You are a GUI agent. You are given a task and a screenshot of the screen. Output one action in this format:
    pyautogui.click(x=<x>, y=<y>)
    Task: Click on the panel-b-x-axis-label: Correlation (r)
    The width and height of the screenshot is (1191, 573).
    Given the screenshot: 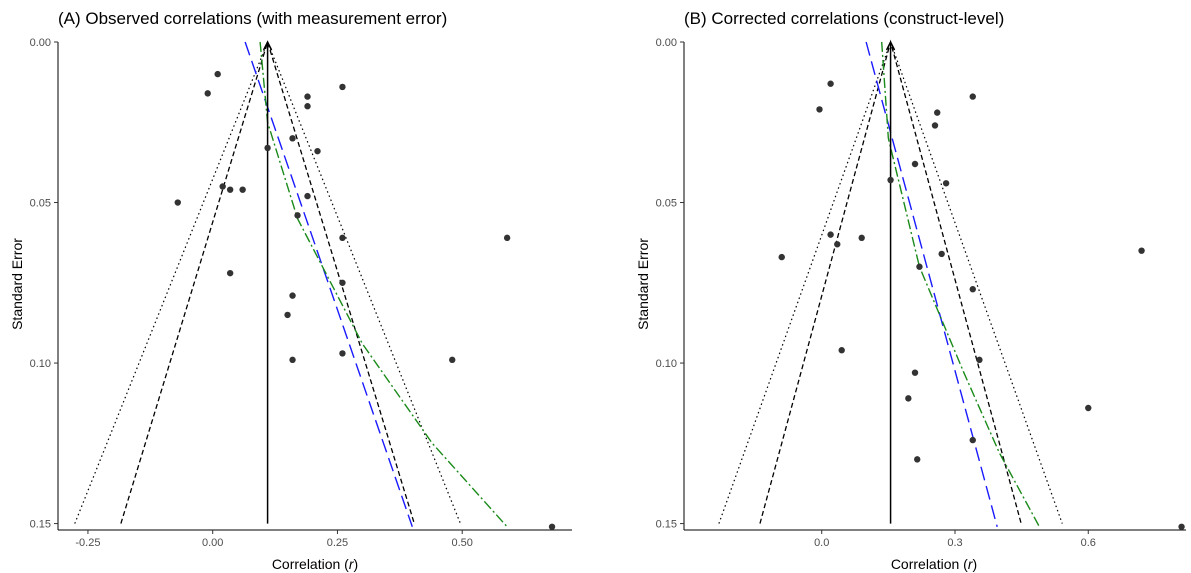 What is the action you would take?
    pyautogui.click(x=934, y=564)
    